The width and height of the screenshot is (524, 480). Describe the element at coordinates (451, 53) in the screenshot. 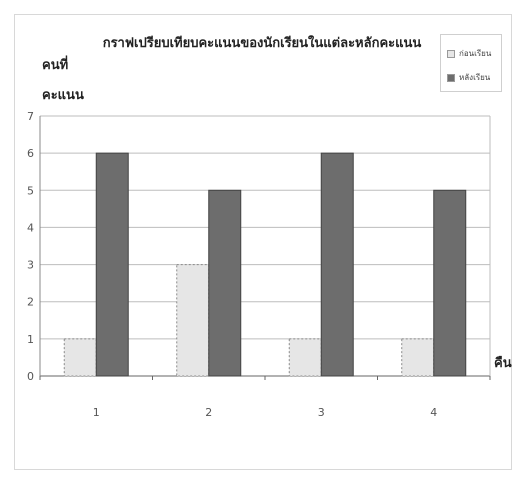

I see `legend-swatch-before` at that location.